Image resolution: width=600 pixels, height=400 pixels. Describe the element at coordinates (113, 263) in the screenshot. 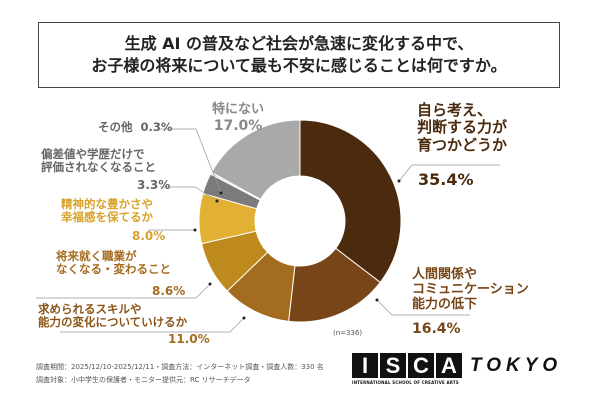

I see `slice-label-4: 将来就く職業が なくなる・変わること` at that location.